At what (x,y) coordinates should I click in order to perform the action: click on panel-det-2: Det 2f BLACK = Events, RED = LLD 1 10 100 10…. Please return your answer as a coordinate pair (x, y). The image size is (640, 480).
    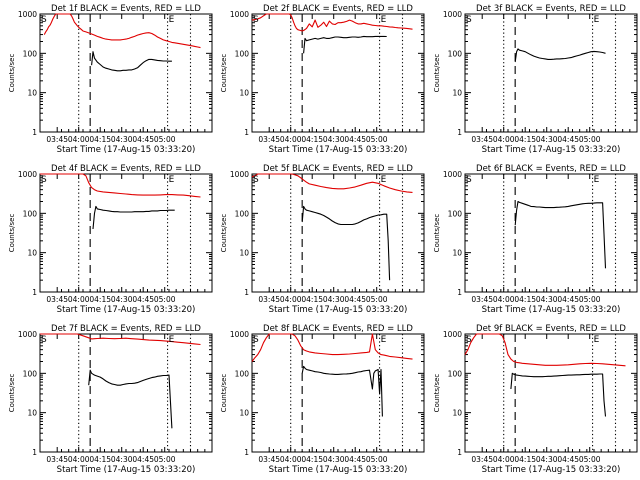
    Looking at the image, I should click on (322, 79).